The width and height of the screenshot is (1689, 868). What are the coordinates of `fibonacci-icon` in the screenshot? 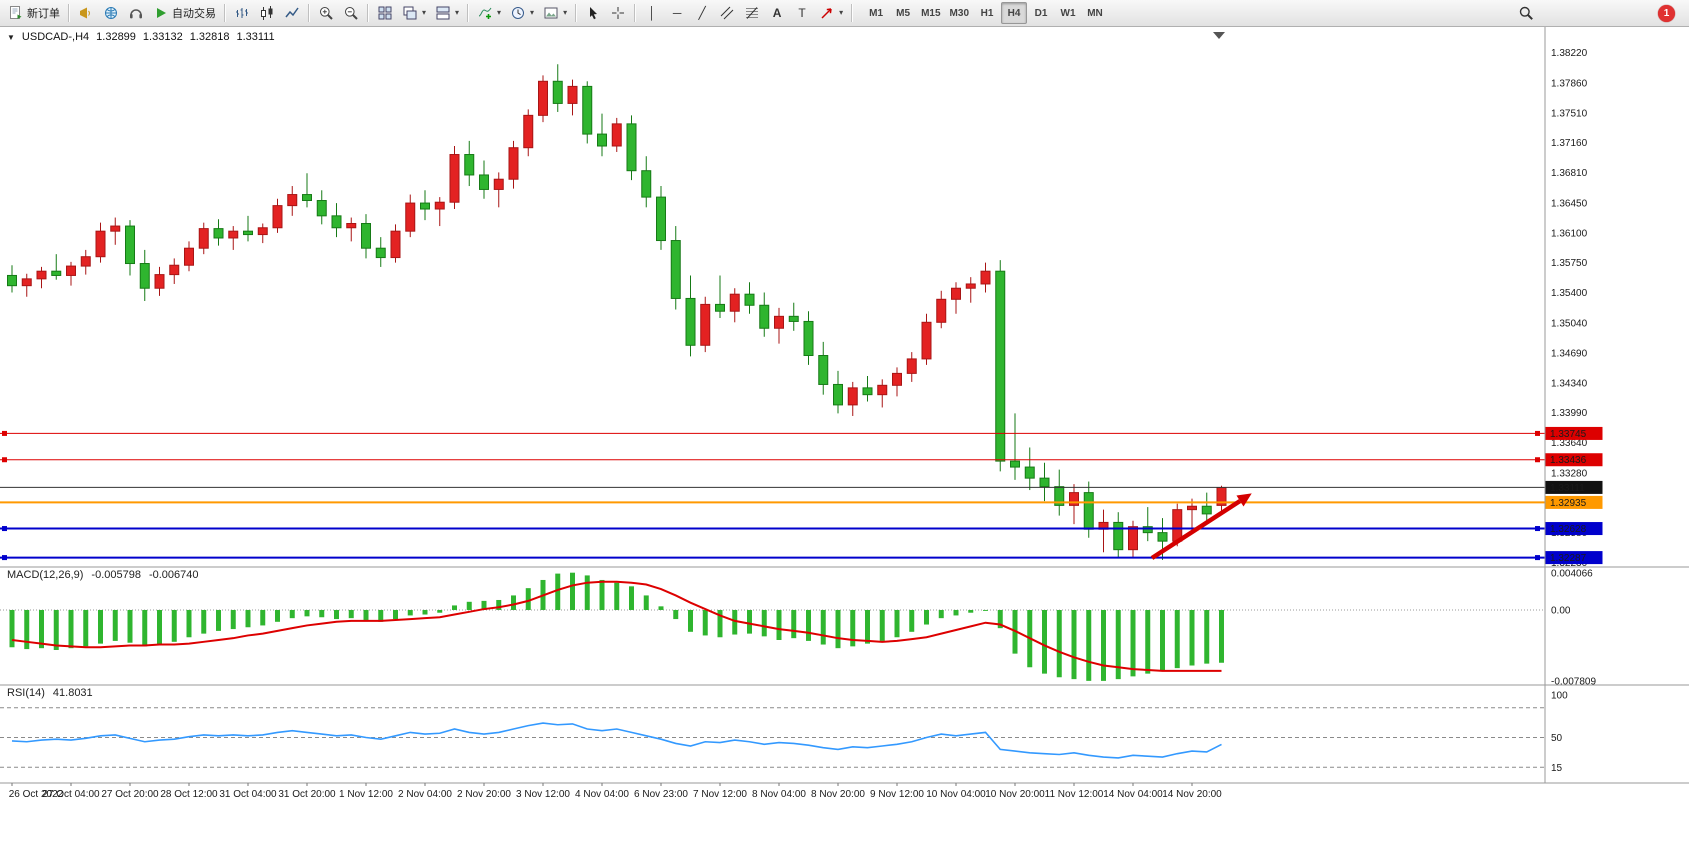 It's located at (752, 13).